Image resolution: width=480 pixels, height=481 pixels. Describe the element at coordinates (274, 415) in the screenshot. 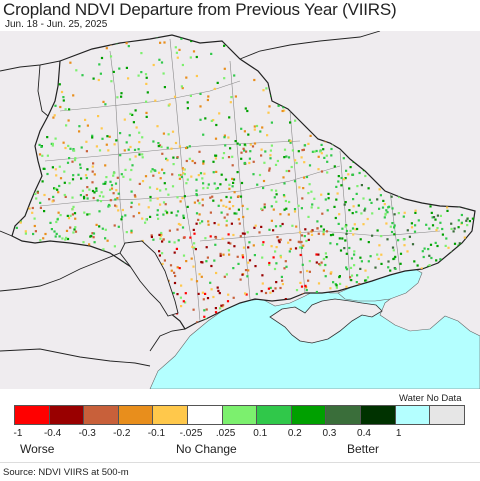

I see `legend-swatch` at that location.